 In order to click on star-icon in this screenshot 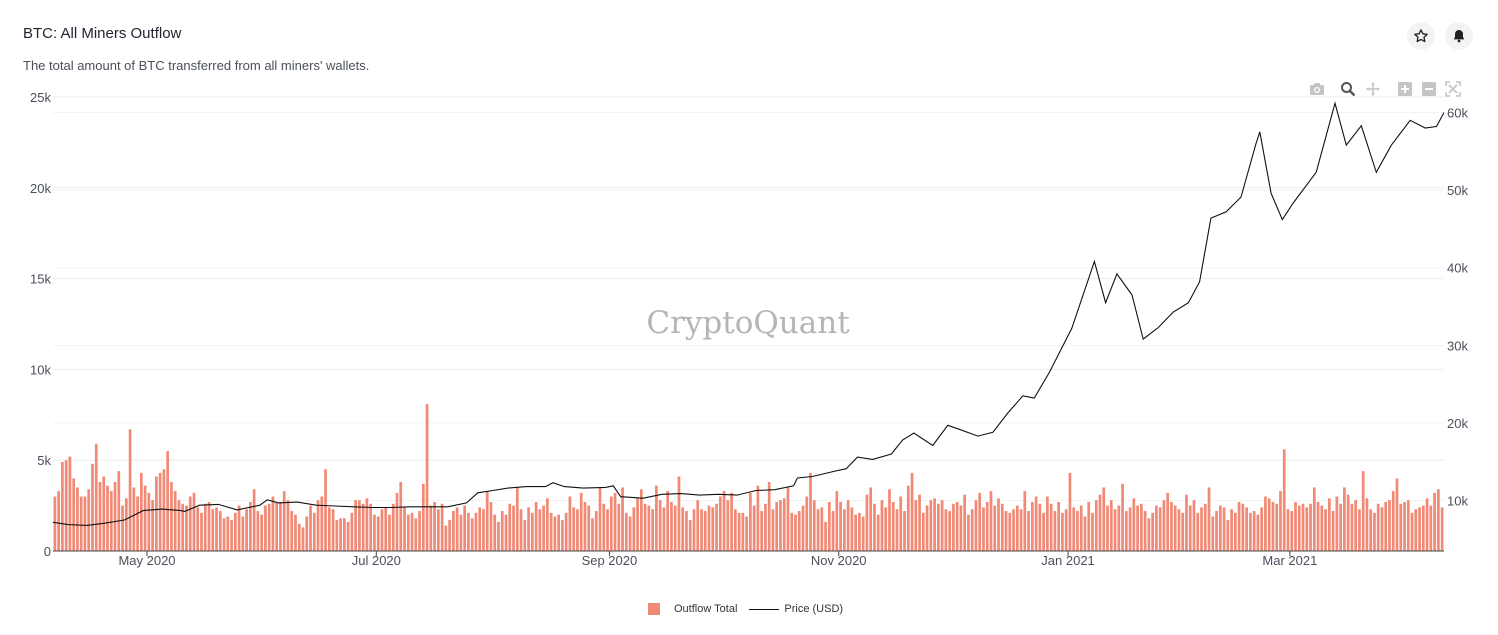, I will do `click(1421, 36)`.